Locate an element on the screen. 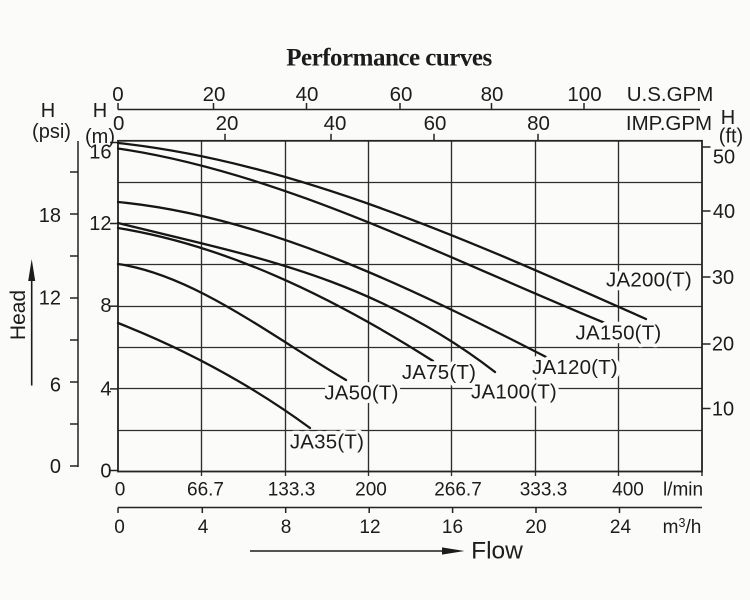  svg-text: 30 is located at coordinates (723, 278).